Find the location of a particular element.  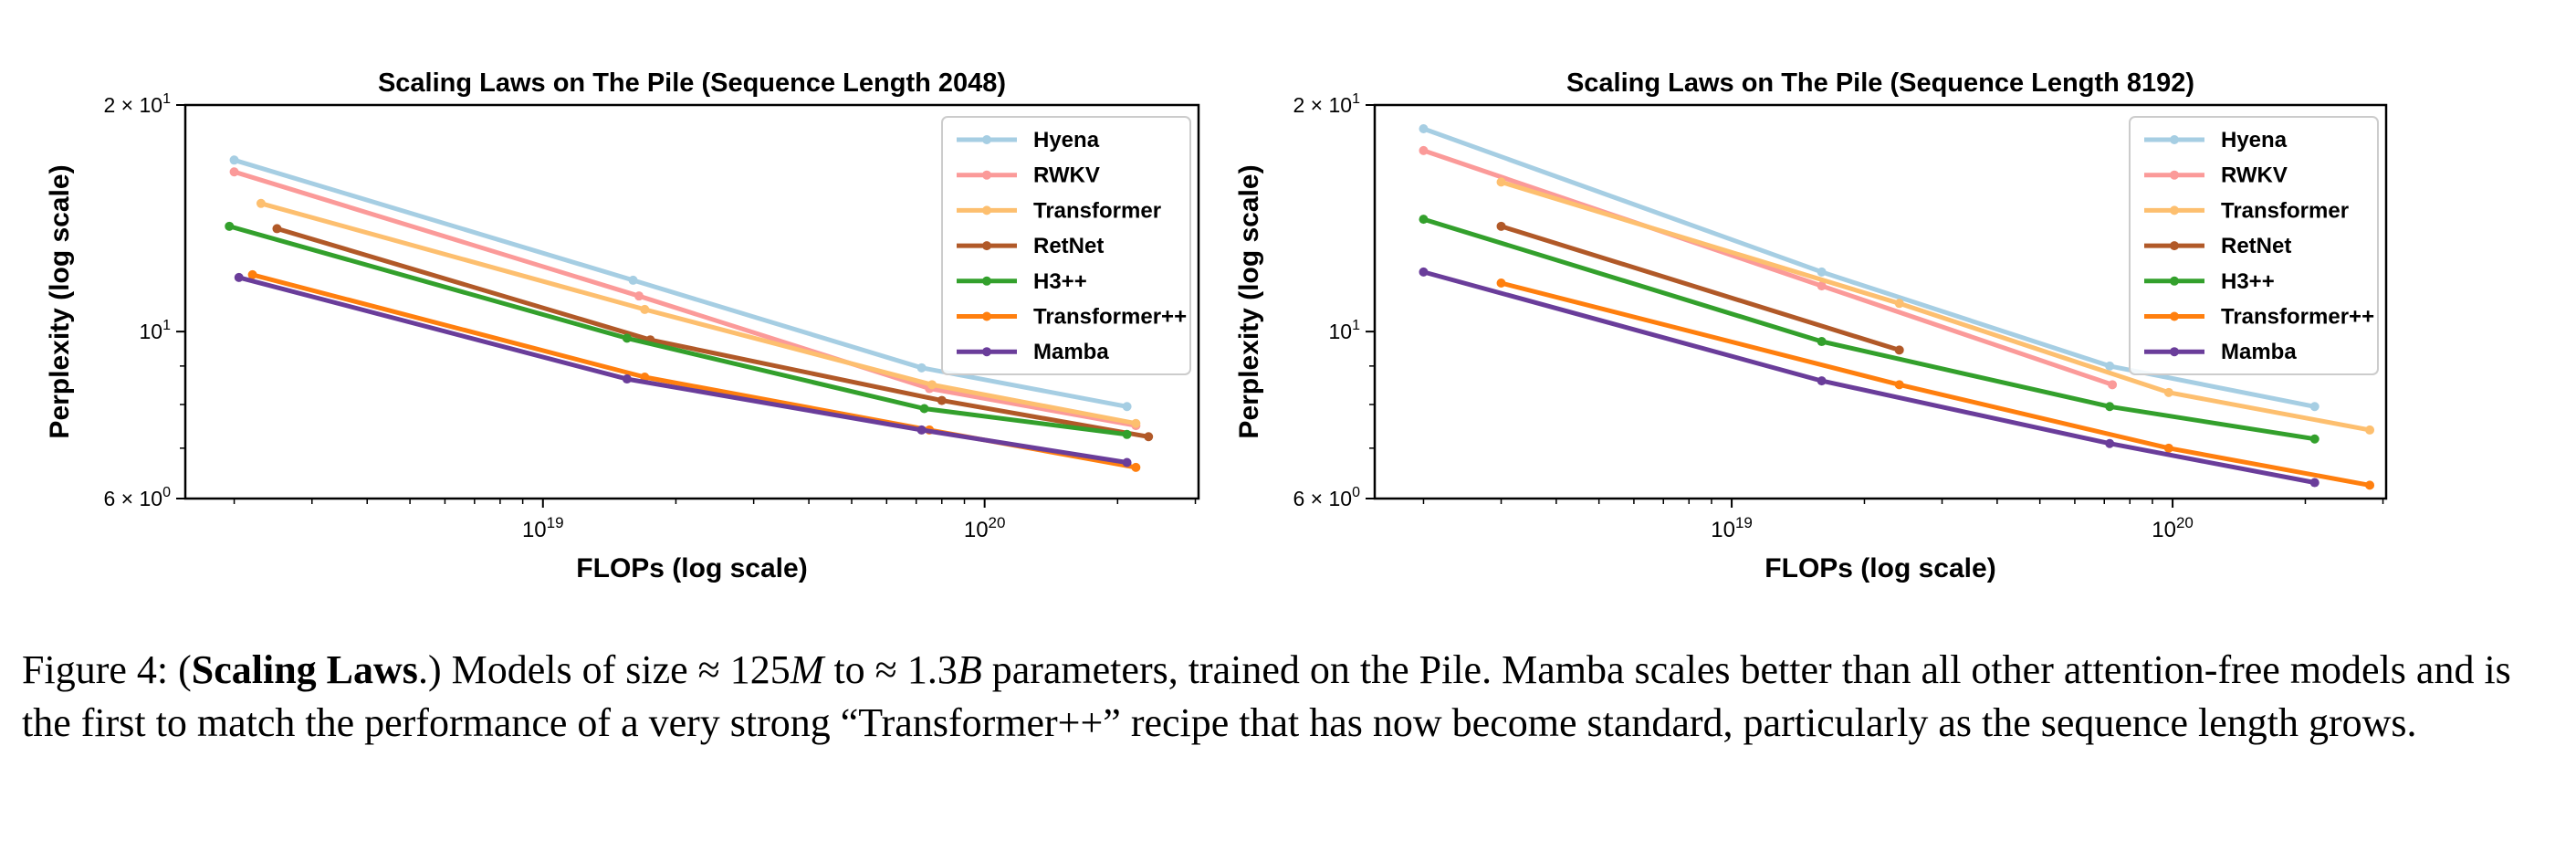

x-tick-label: 1019 is located at coordinates (543, 528).